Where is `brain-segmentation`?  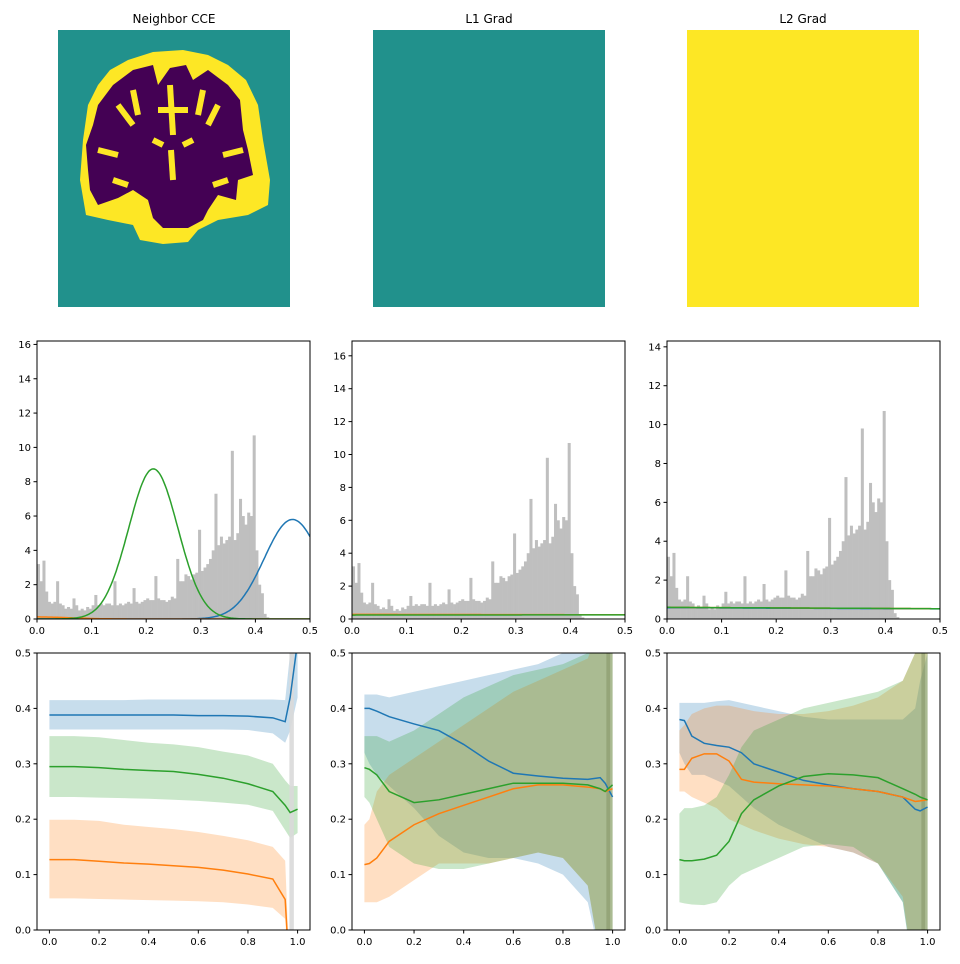 brain-segmentation is located at coordinates (175, 147).